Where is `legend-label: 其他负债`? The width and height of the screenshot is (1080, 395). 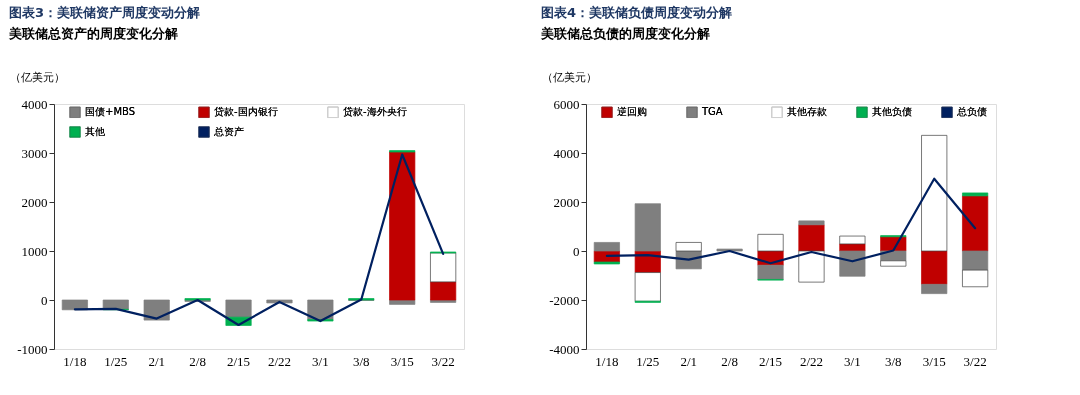 legend-label: 其他负债 is located at coordinates (892, 112).